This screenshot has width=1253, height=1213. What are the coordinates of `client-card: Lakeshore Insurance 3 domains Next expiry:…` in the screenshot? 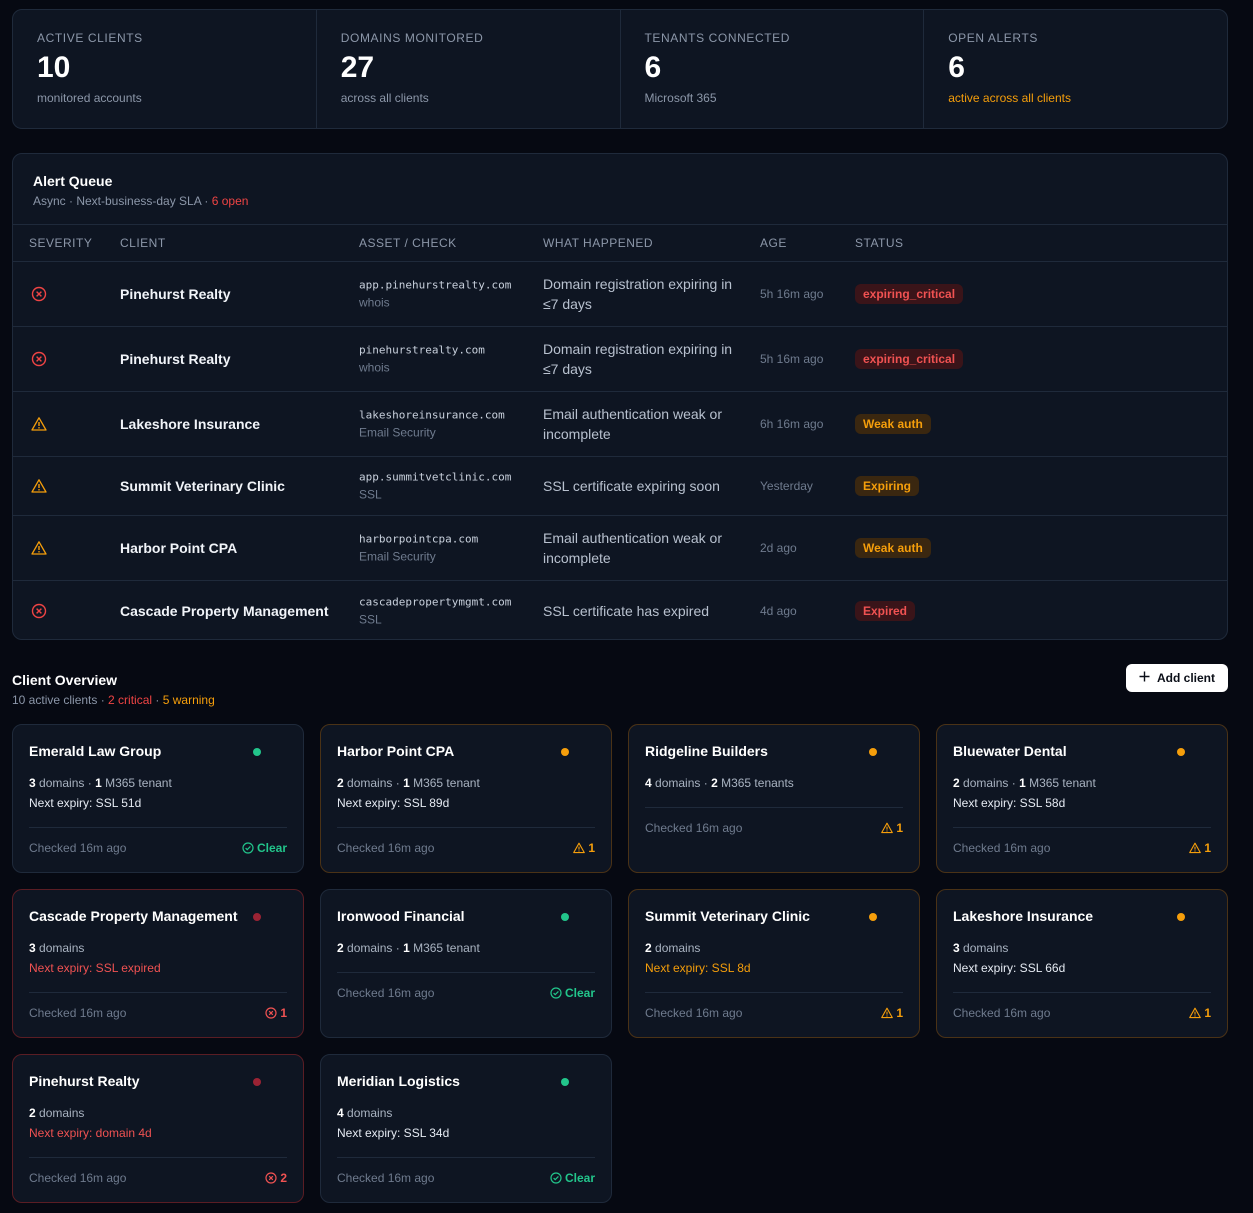 It's located at (1082, 963).